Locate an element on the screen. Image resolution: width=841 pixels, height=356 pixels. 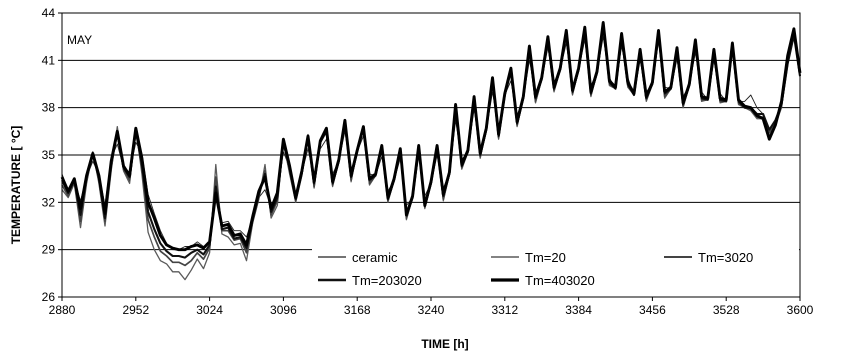
legend-label-0: ceramic is located at coordinates (375, 257).